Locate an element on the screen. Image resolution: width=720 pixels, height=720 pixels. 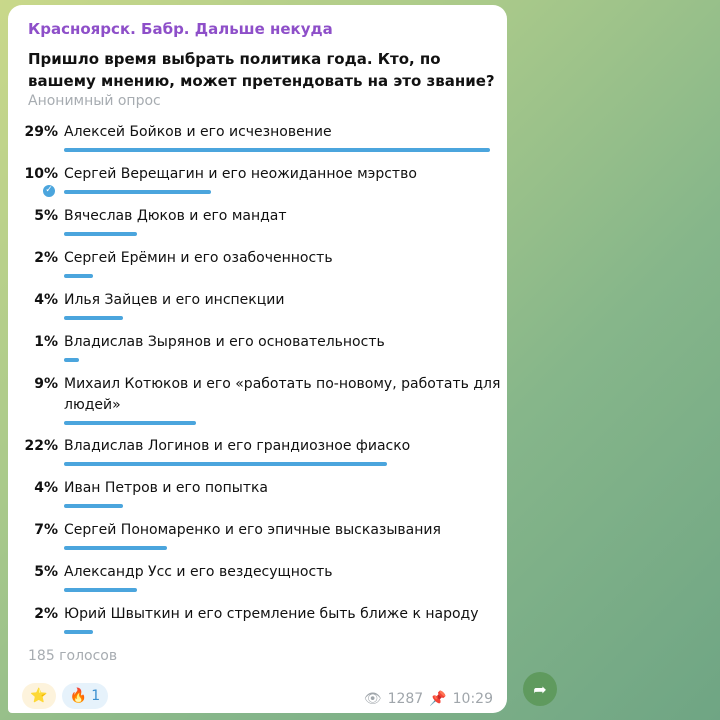
star-icon: ⭐ is located at coordinates (39, 696).